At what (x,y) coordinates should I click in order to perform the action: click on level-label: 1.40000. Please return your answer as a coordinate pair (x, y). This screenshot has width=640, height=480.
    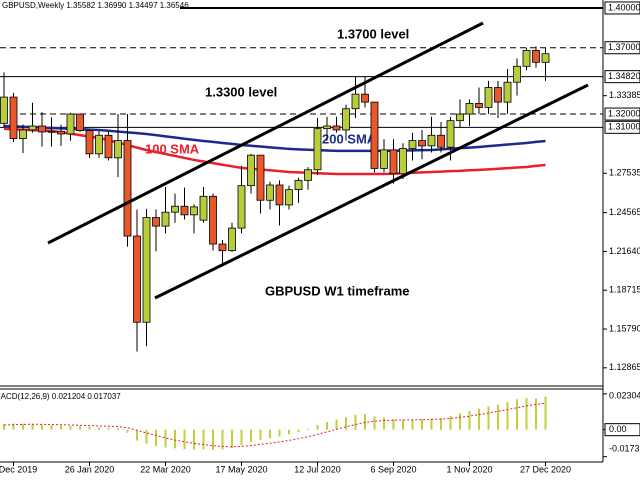
    Looking at the image, I should click on (624, 7).